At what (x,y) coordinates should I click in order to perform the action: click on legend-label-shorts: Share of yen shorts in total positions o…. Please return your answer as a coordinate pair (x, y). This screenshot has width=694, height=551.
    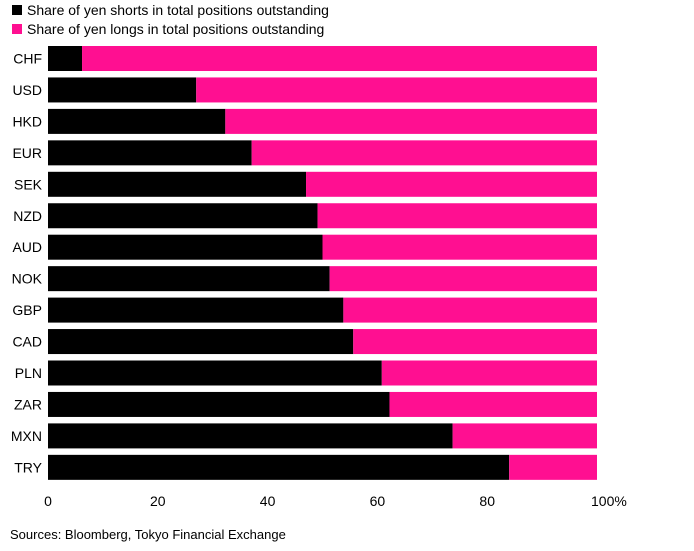
    Looking at the image, I should click on (178, 10).